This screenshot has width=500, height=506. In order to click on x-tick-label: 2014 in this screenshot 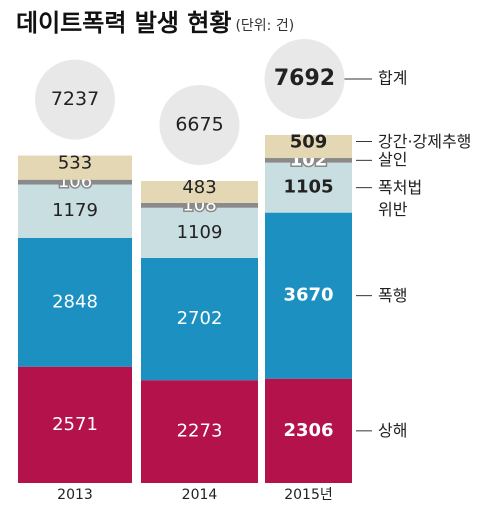, I will do `click(200, 495)`.